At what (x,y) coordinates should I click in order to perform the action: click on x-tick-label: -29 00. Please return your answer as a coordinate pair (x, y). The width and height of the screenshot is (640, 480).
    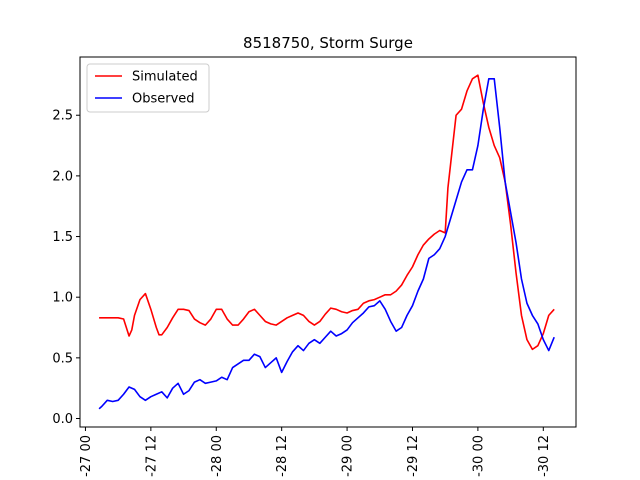
    Looking at the image, I should click on (348, 456).